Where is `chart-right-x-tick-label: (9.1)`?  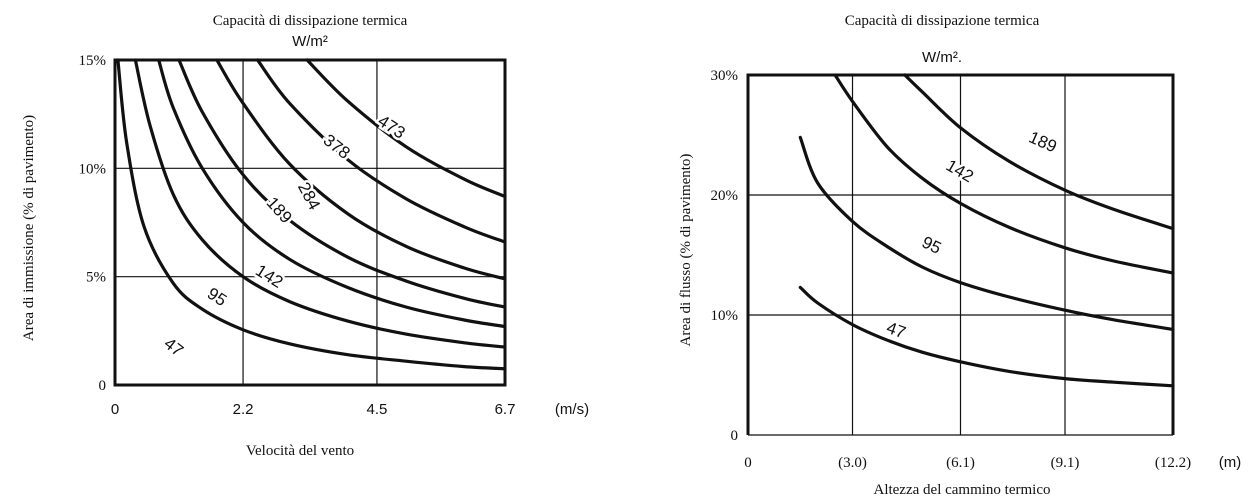
chart-right-x-tick-label: (9.1) is located at coordinates (1065, 463).